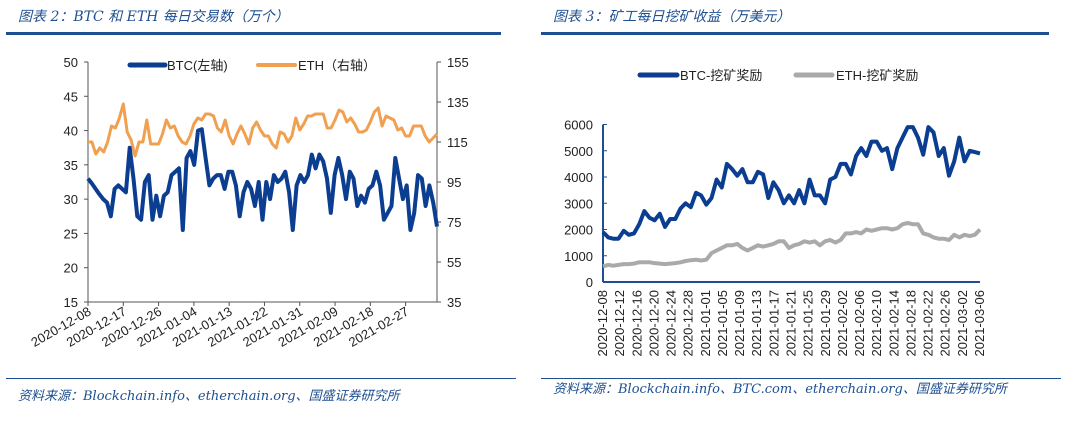 Image resolution: width=1078 pixels, height=422 pixels. What do you see at coordinates (454, 262) in the screenshot?
I see `y-right-tick-label: 55` at bounding box center [454, 262].